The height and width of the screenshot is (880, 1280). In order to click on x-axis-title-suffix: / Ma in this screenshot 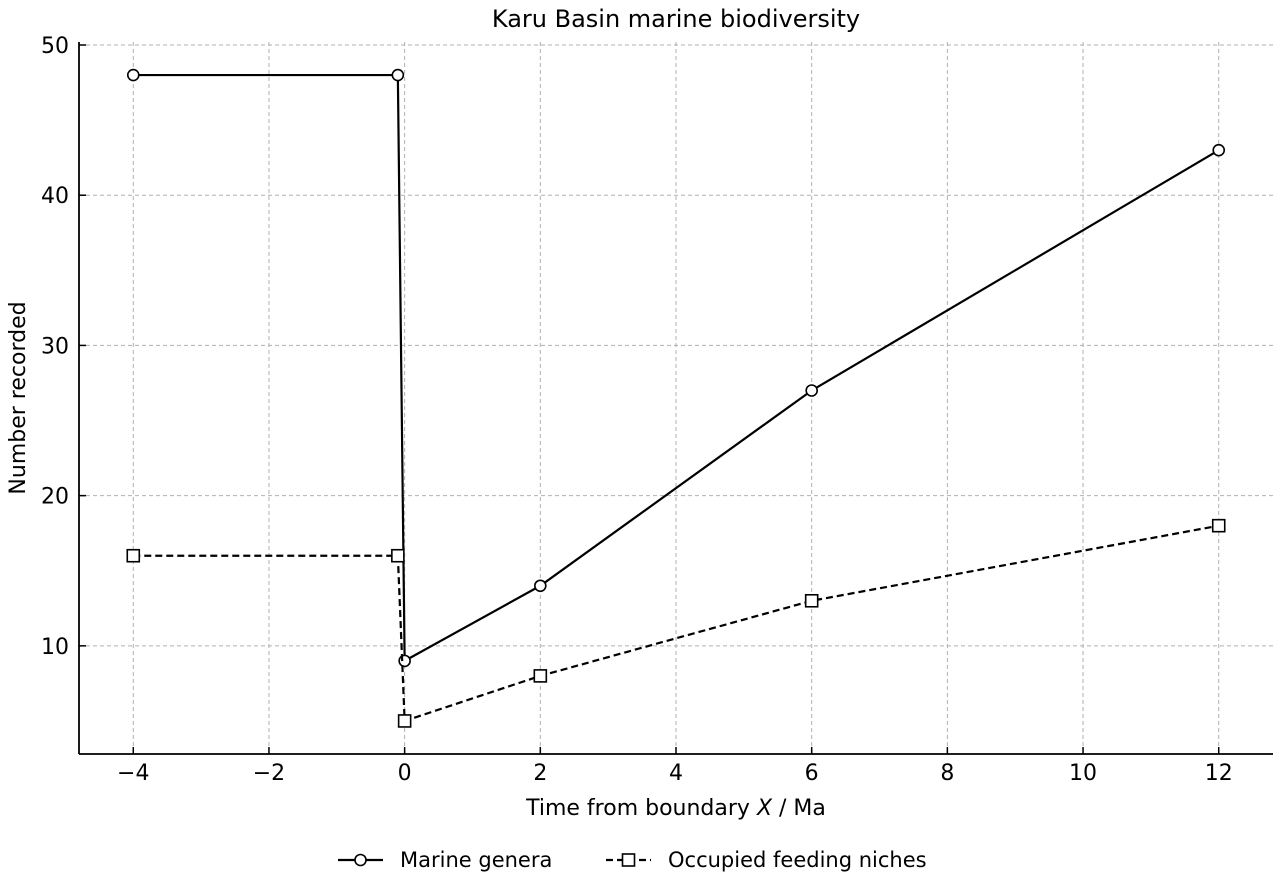, I will do `click(799, 808)`.